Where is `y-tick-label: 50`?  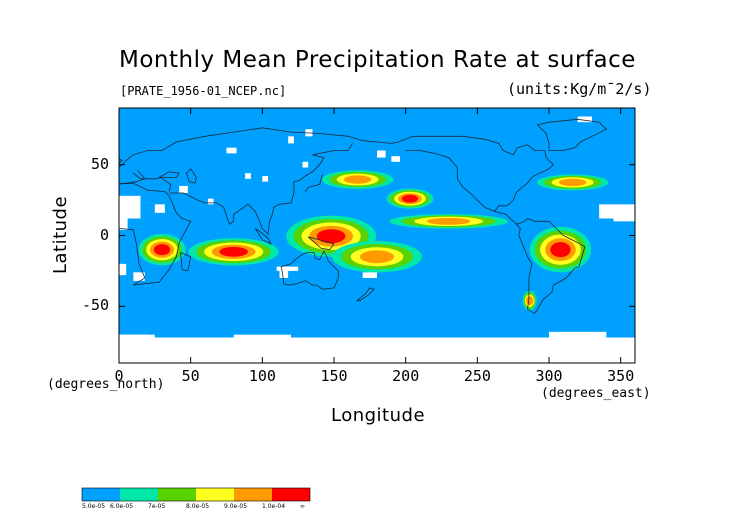 y-tick-label: 50 is located at coordinates (100, 163).